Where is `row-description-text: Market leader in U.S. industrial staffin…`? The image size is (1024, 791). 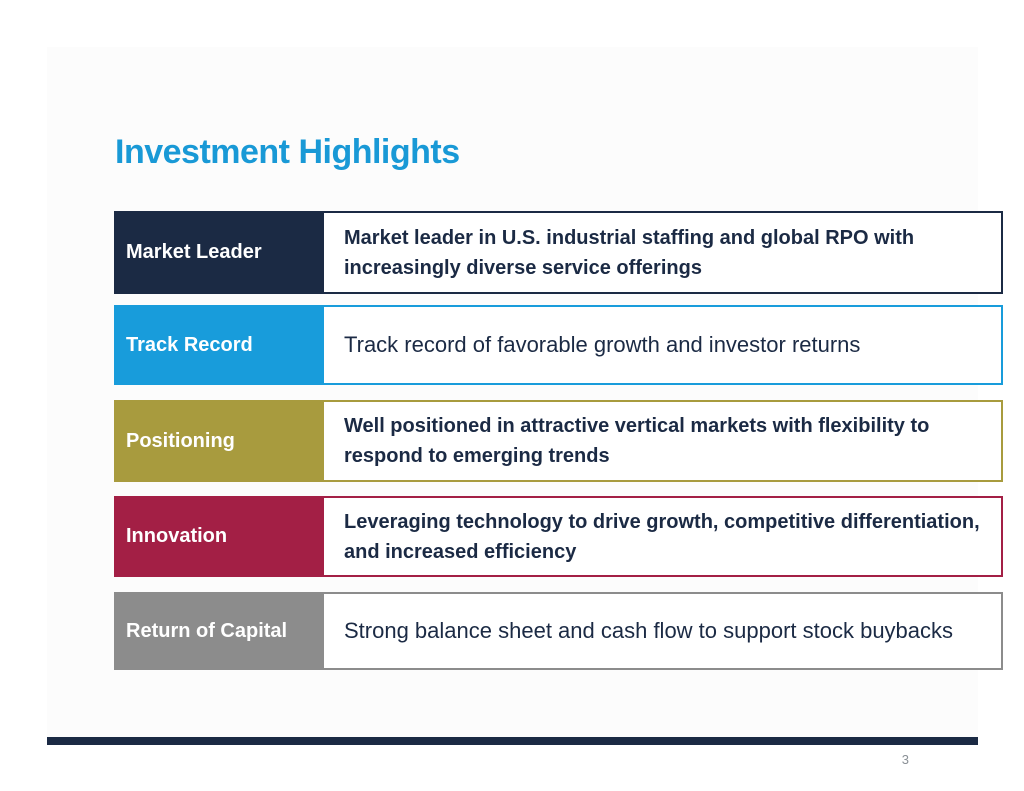 row-description-text: Market leader in U.S. industrial staffin… is located at coordinates (629, 252).